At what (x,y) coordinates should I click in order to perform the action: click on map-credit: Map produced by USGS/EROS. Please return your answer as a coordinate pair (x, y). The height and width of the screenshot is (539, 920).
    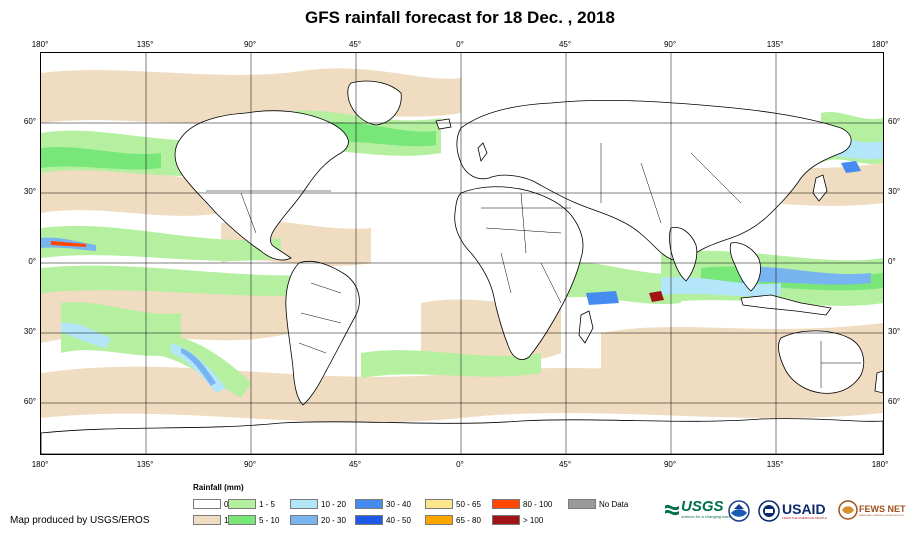
    Looking at the image, I should click on (80, 520).